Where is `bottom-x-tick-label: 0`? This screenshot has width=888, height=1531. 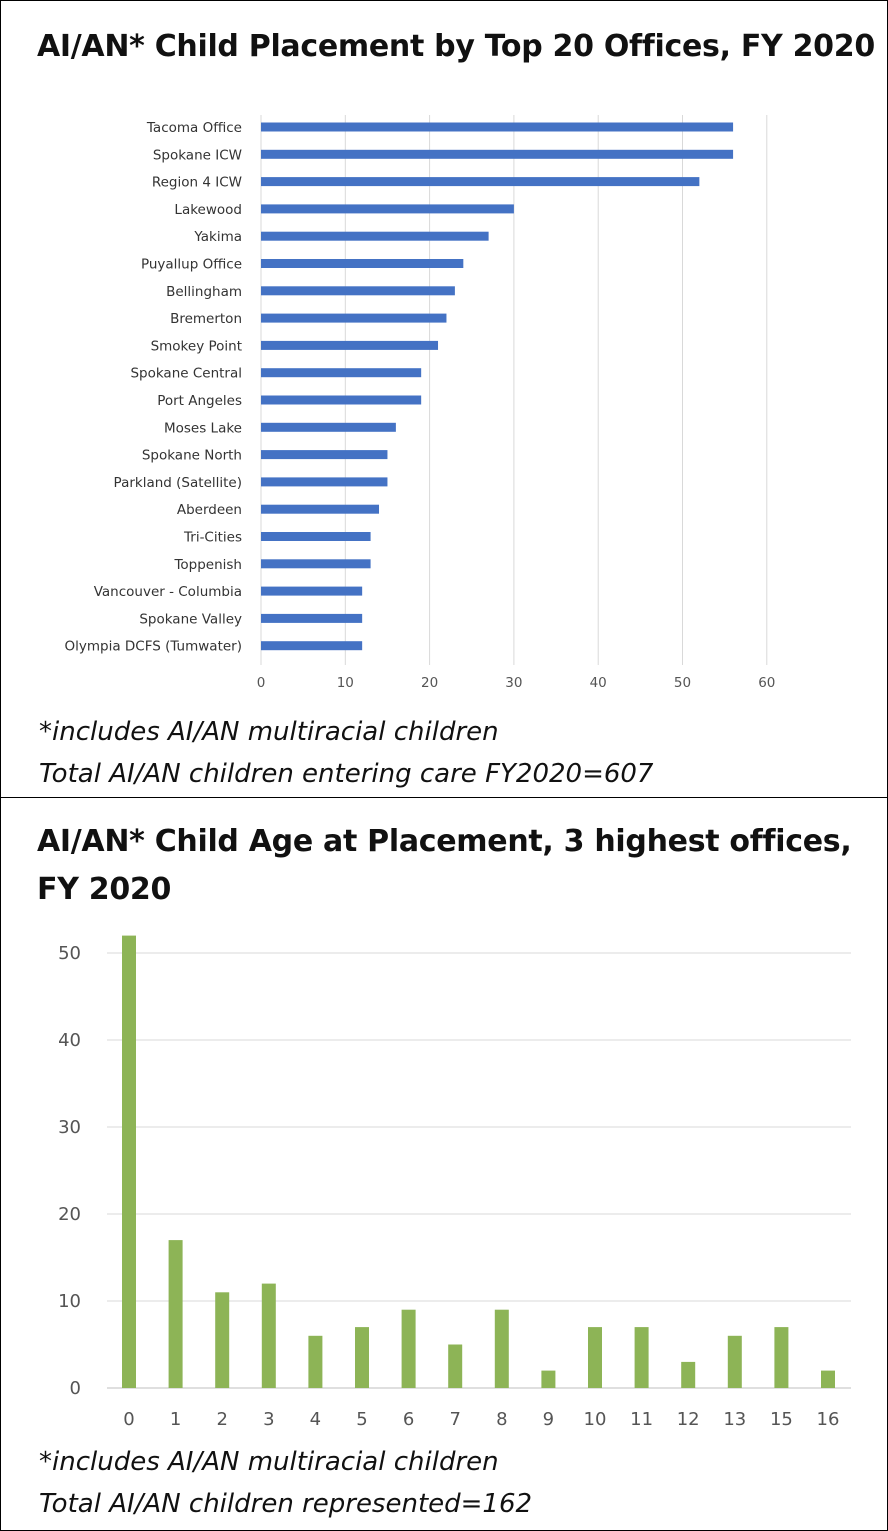
bottom-x-tick-label: 0 is located at coordinates (128, 1419).